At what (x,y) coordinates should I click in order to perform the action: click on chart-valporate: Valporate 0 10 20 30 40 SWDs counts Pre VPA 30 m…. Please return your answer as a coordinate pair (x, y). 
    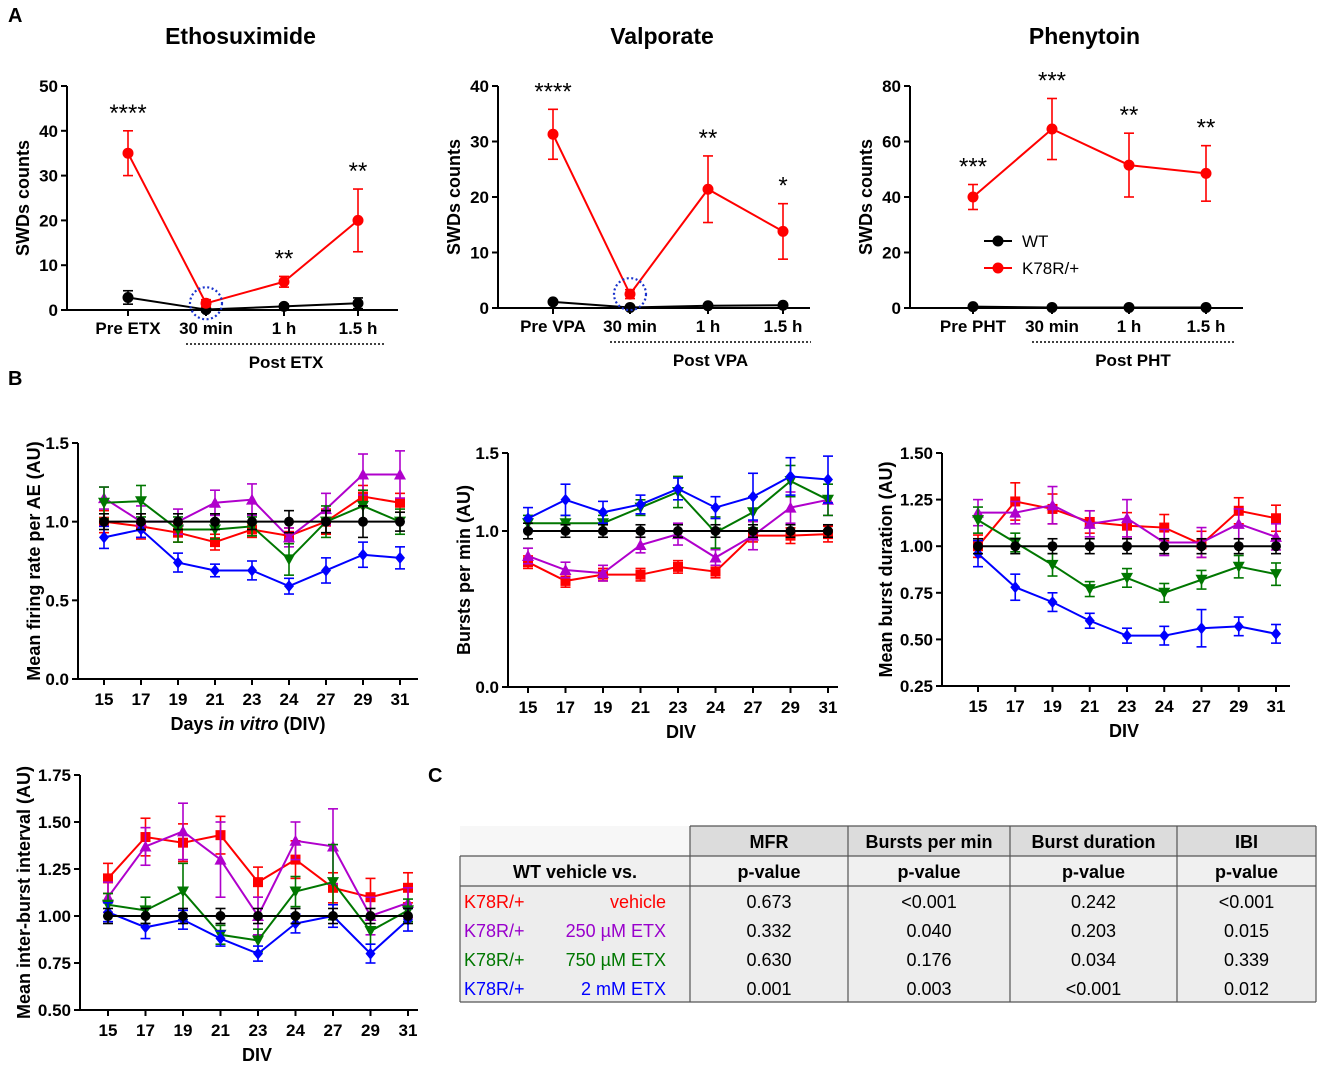
    Looking at the image, I should click on (627, 196).